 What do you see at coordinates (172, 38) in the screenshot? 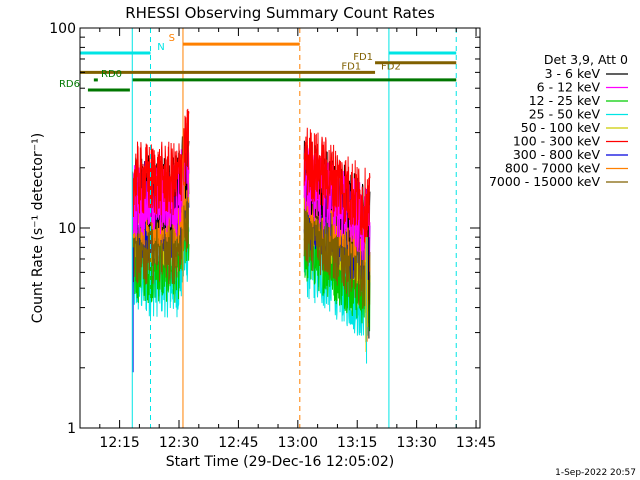
I see `flag-label: S` at bounding box center [172, 38].